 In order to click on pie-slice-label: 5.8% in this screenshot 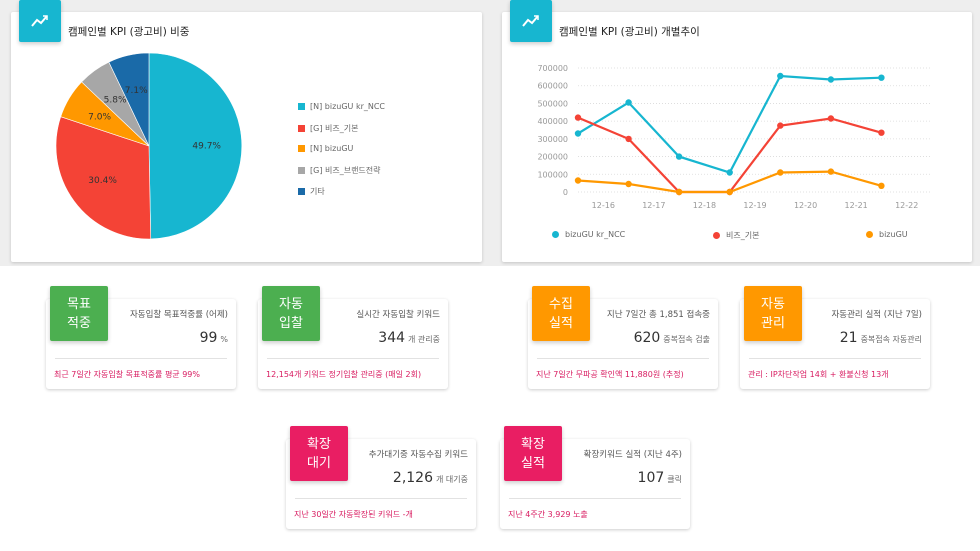, I will do `click(115, 100)`.